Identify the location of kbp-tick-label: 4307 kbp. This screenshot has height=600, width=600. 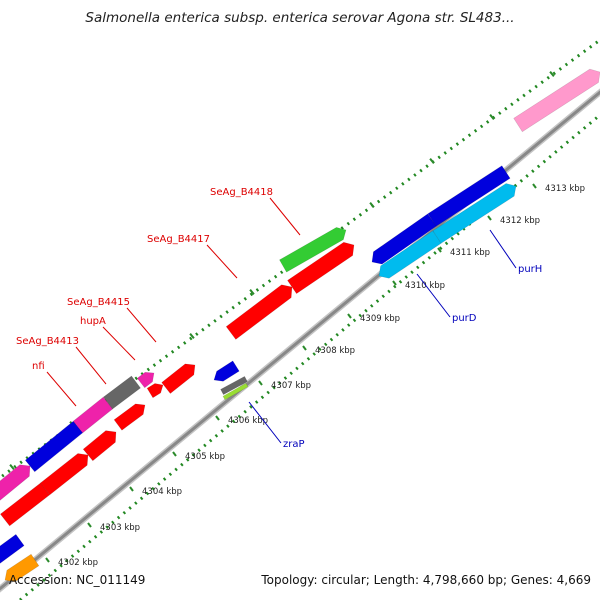
(291, 386).